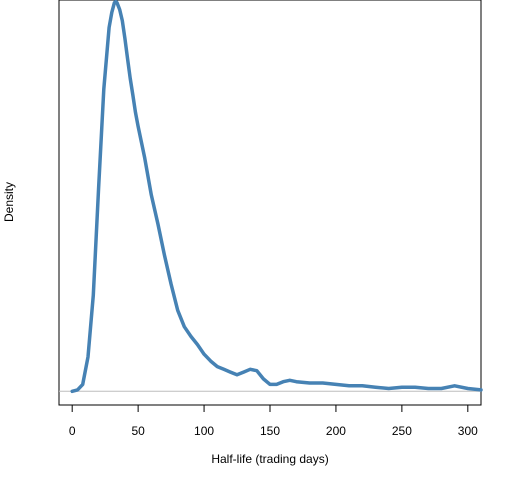 This screenshot has width=512, height=480. What do you see at coordinates (138, 431) in the screenshot?
I see `x-tick-label-50: 50` at bounding box center [138, 431].